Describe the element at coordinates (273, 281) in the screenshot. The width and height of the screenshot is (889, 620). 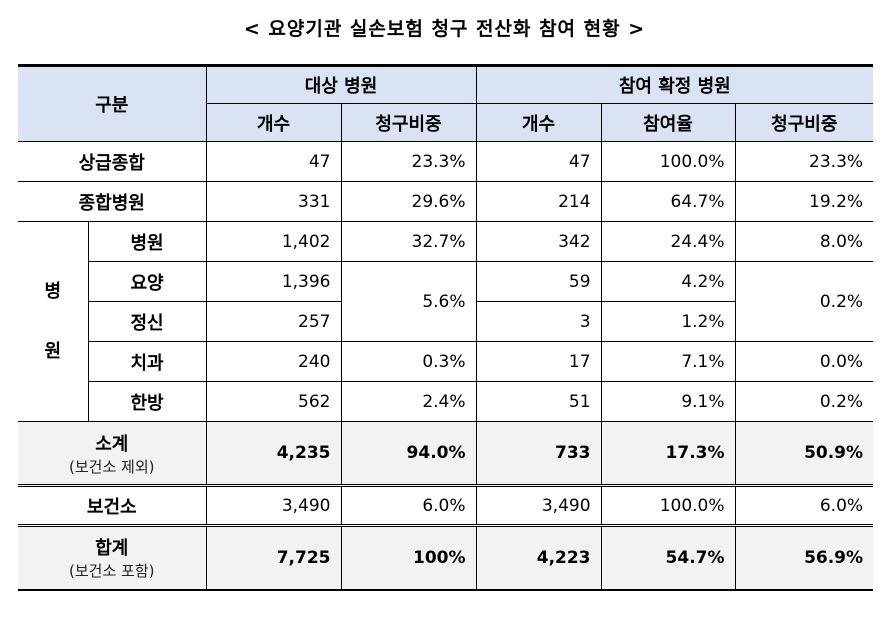
I see `cell-target-count: 1,396` at that location.